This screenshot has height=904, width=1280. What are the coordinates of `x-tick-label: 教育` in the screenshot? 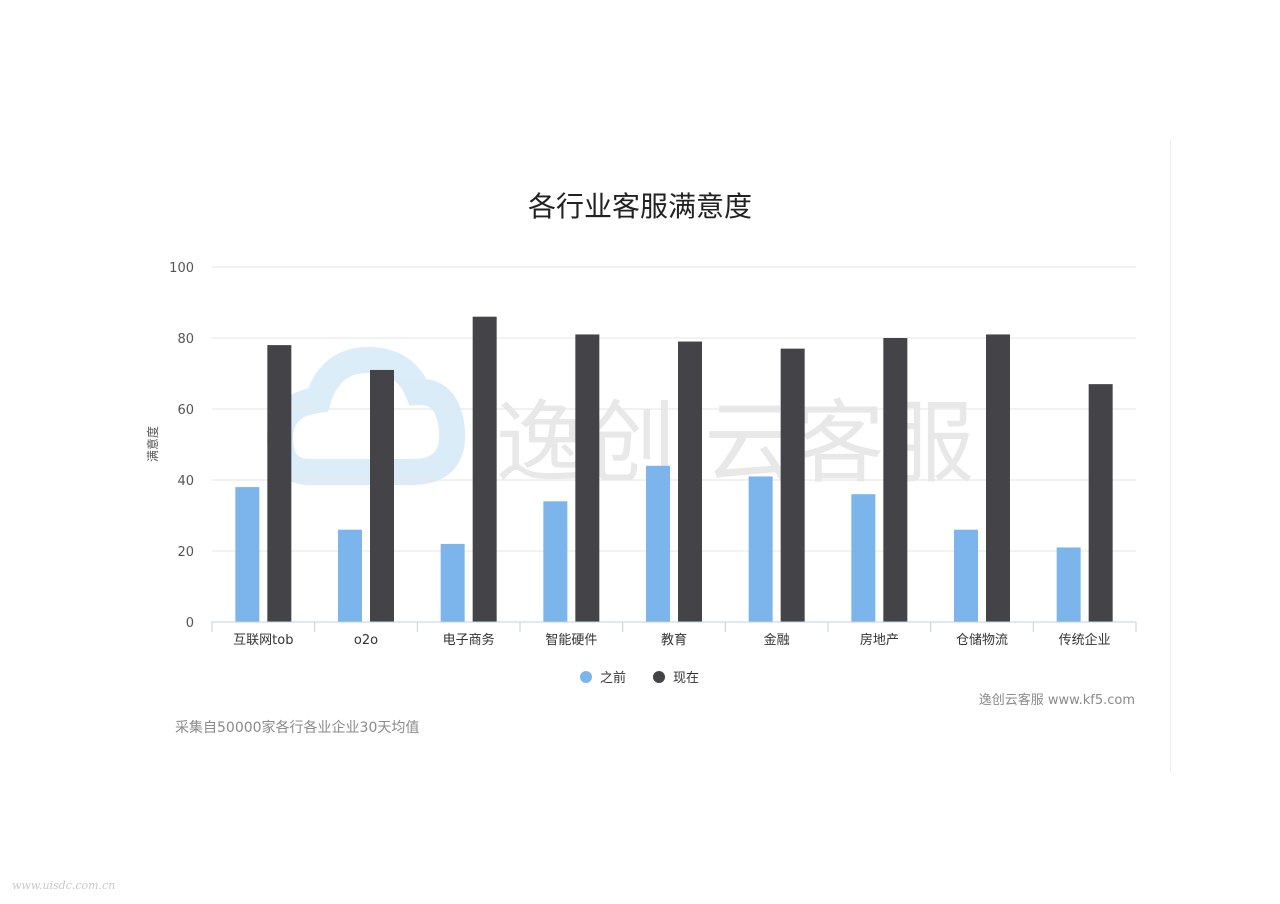 It's located at (674, 640).